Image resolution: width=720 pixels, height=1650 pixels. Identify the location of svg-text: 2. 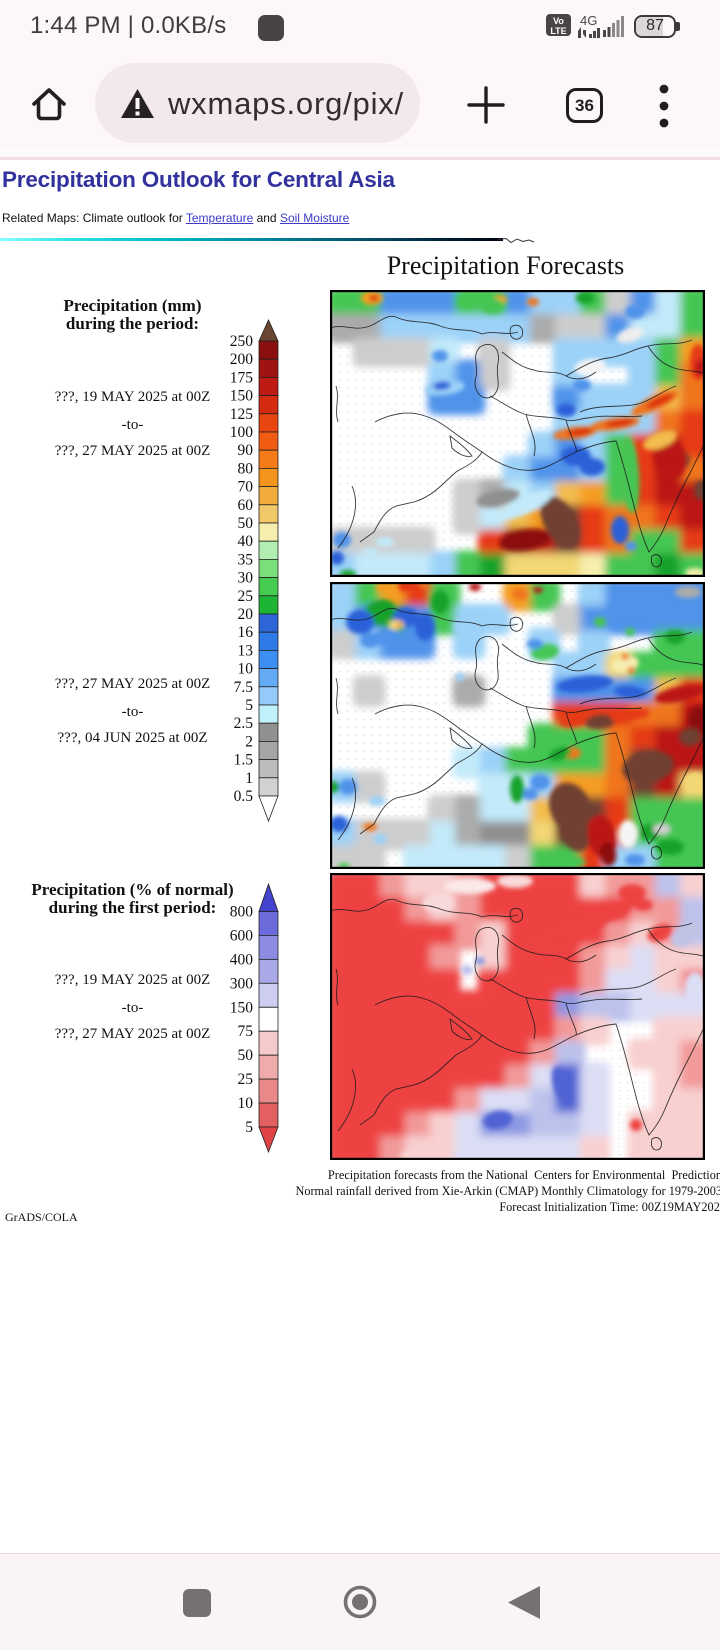
(249, 741).